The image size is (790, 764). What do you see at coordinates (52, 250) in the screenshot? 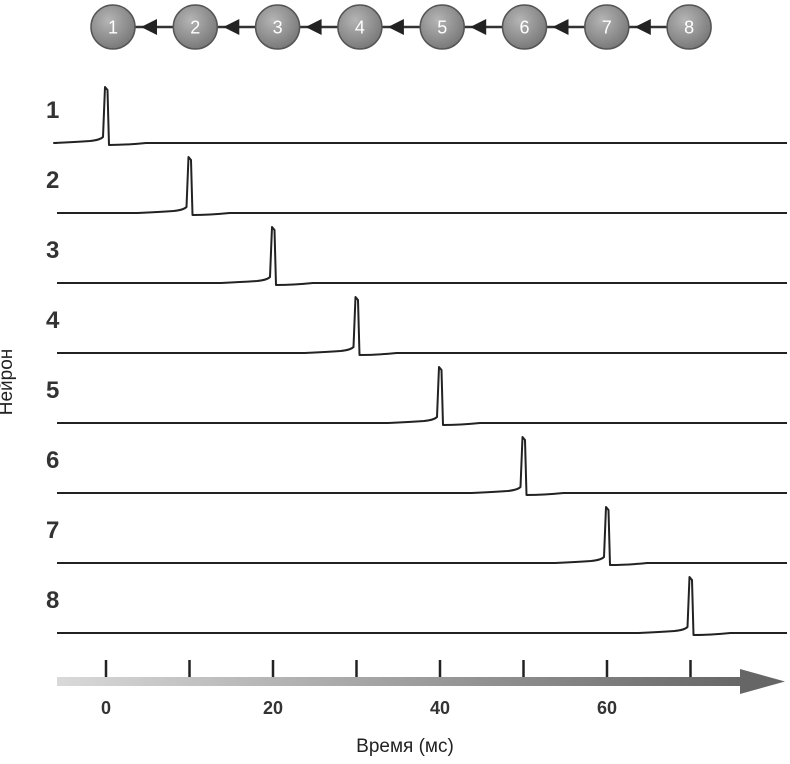
I see `trace-label: 3` at bounding box center [52, 250].